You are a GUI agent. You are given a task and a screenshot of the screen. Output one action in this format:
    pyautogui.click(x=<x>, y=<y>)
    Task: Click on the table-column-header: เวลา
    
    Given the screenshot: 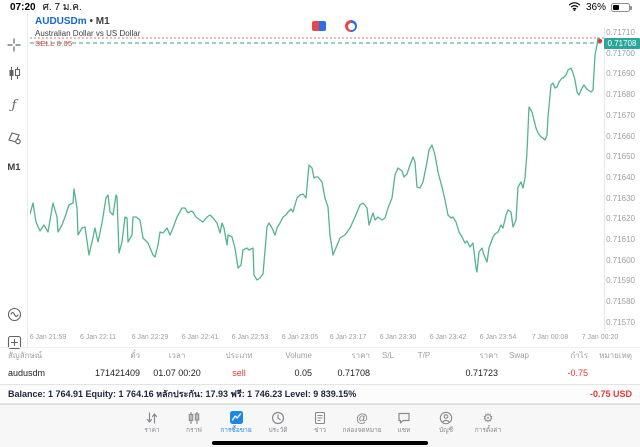 What is the action you would take?
    pyautogui.click(x=177, y=355)
    